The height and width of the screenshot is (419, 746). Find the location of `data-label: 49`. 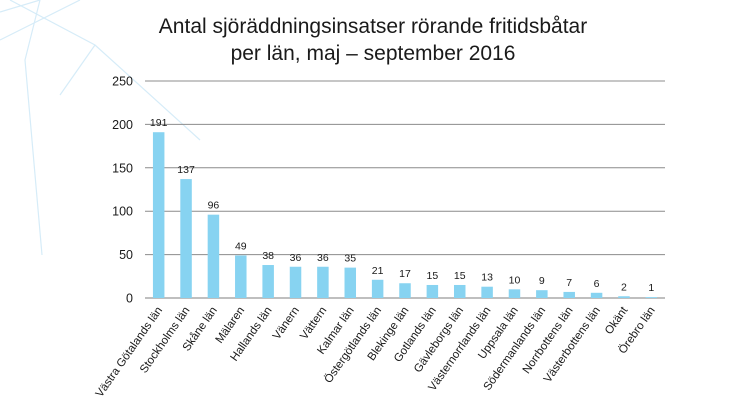

data-label: 49 is located at coordinates (241, 246).